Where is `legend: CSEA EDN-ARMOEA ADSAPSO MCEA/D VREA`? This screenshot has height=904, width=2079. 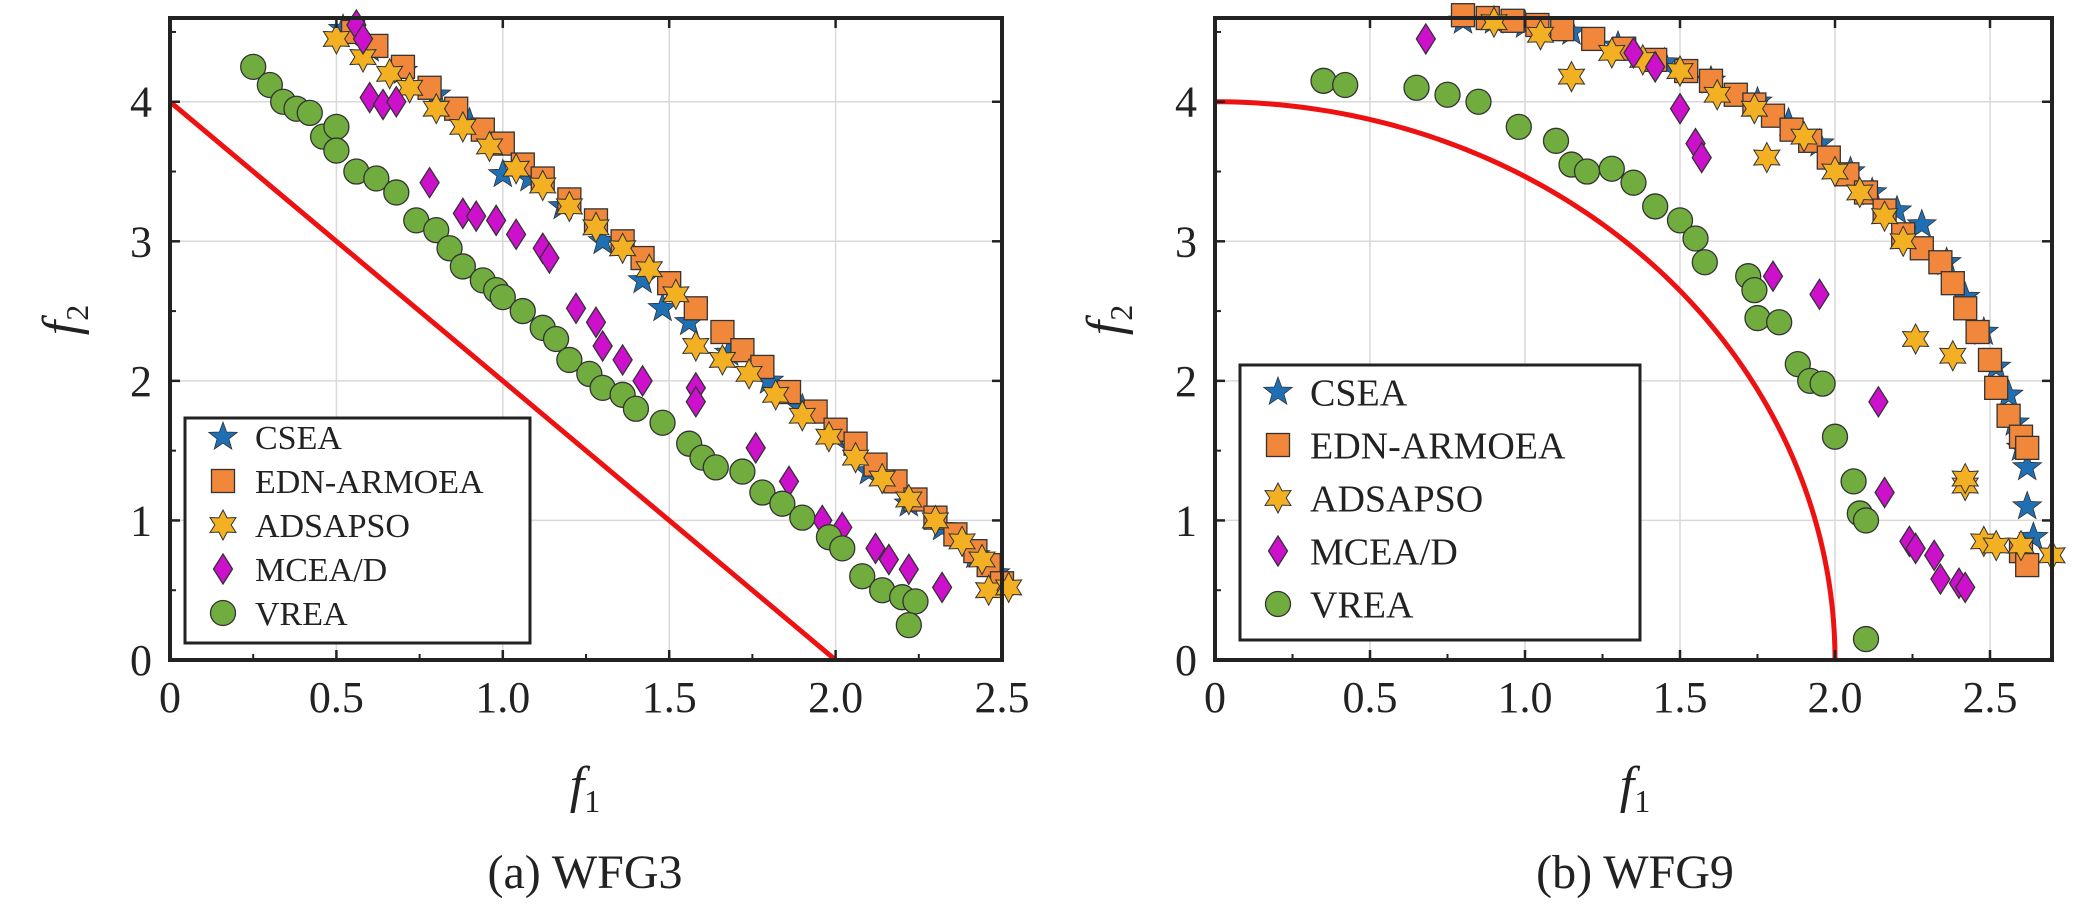 legend: CSEA EDN-ARMOEA ADSAPSO MCEA/D VREA is located at coordinates (357, 530).